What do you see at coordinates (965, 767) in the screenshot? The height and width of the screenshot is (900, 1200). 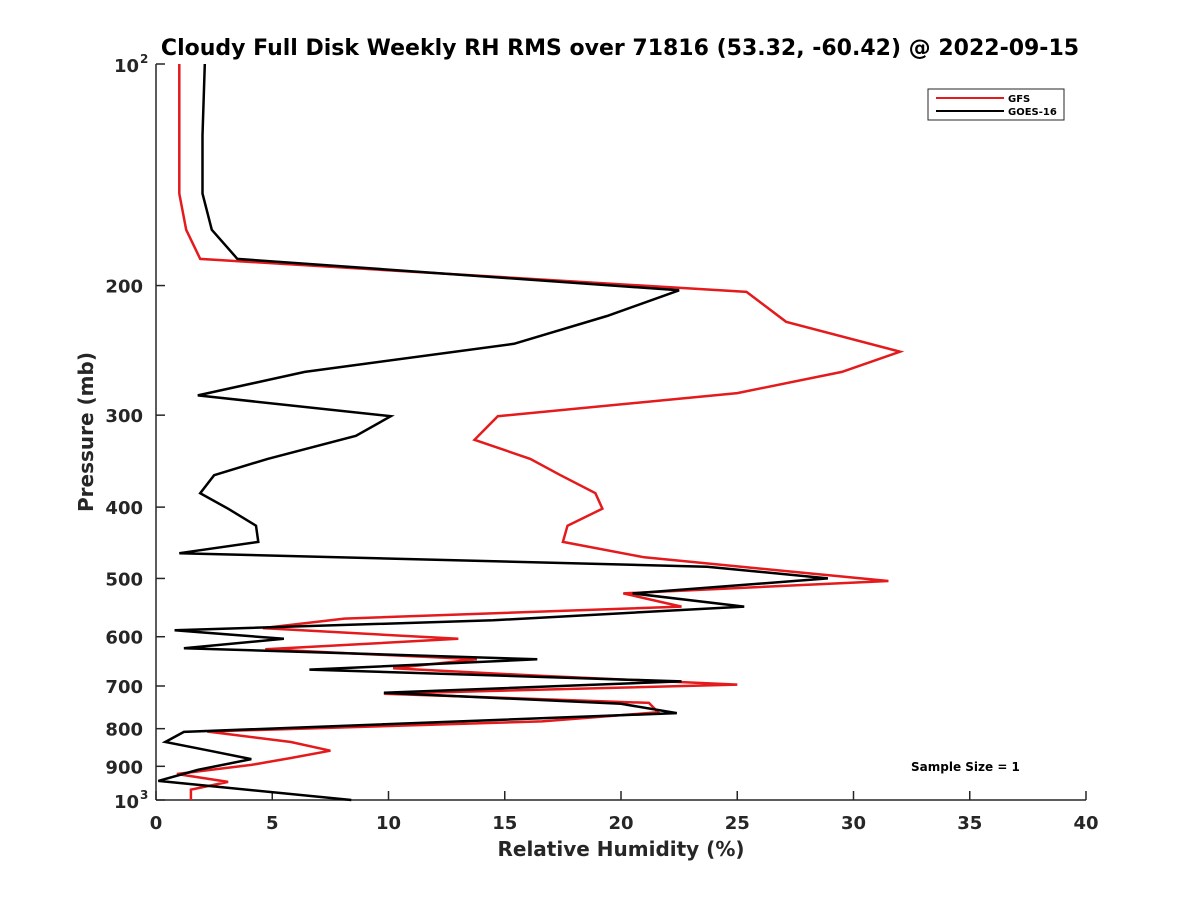 I see `sample-size-annotation: Sample Size = 1` at bounding box center [965, 767].